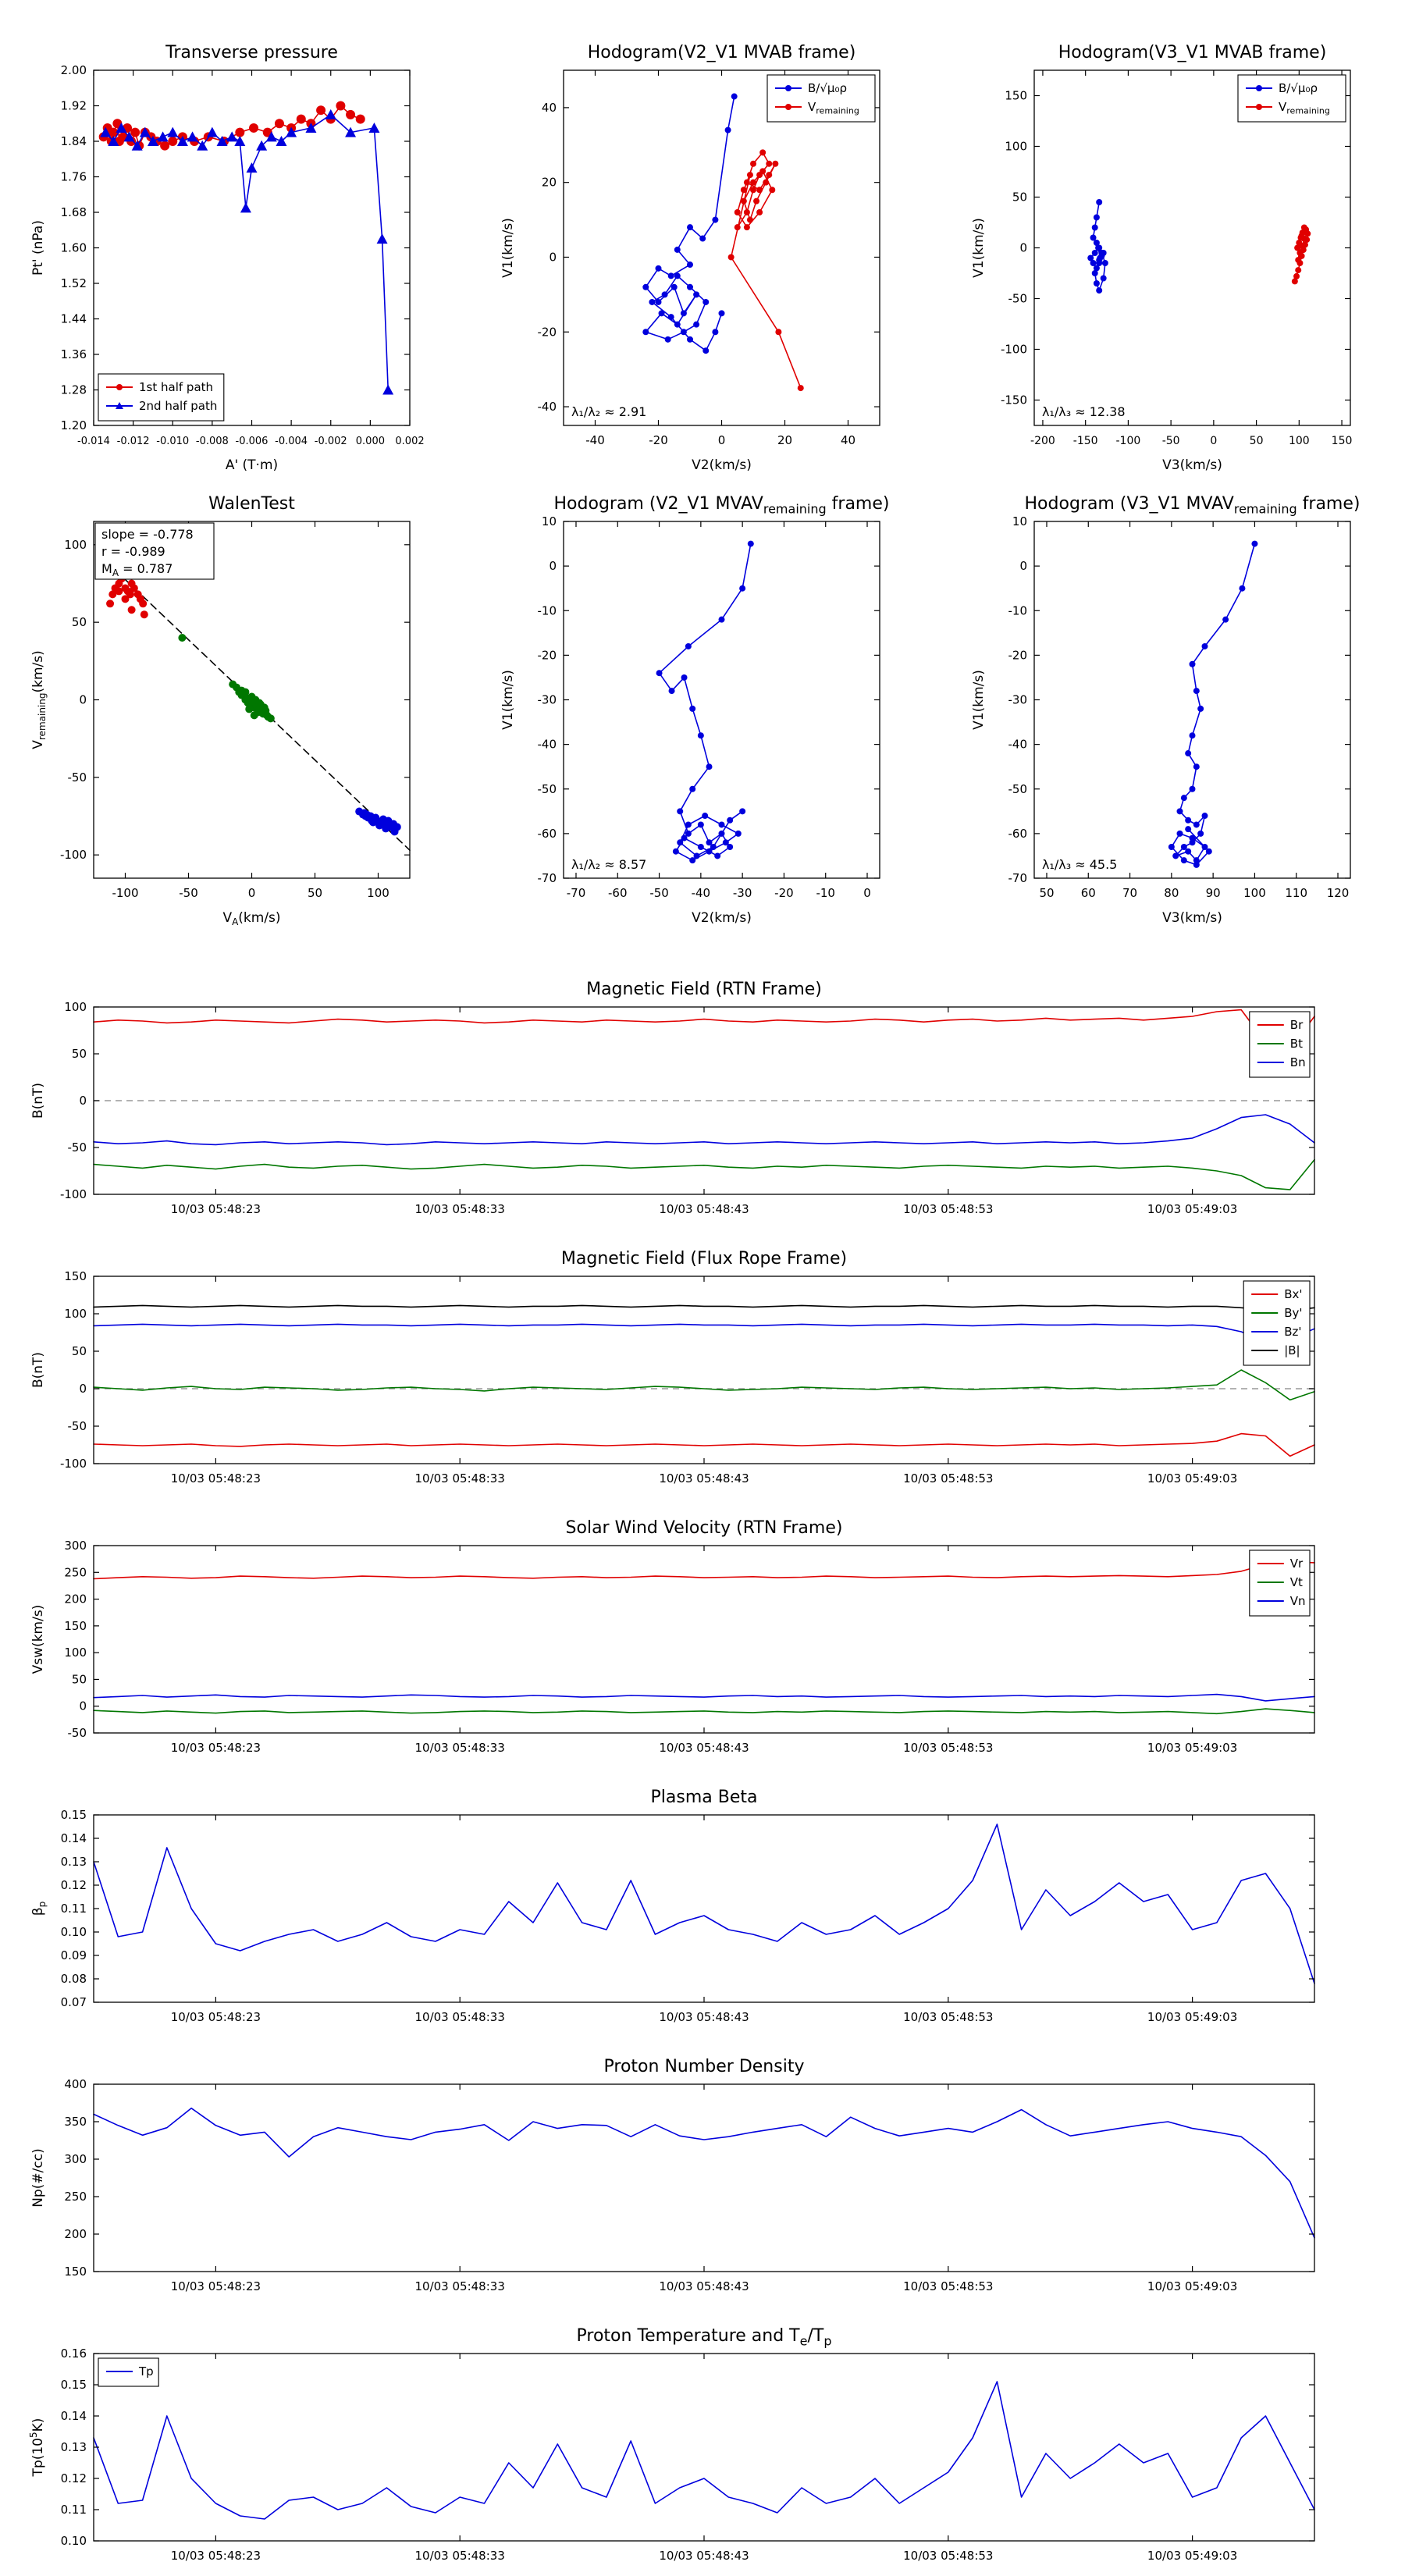  Describe the element at coordinates (1171, 893) in the screenshot. I see `x-tick-label: 80` at that location.